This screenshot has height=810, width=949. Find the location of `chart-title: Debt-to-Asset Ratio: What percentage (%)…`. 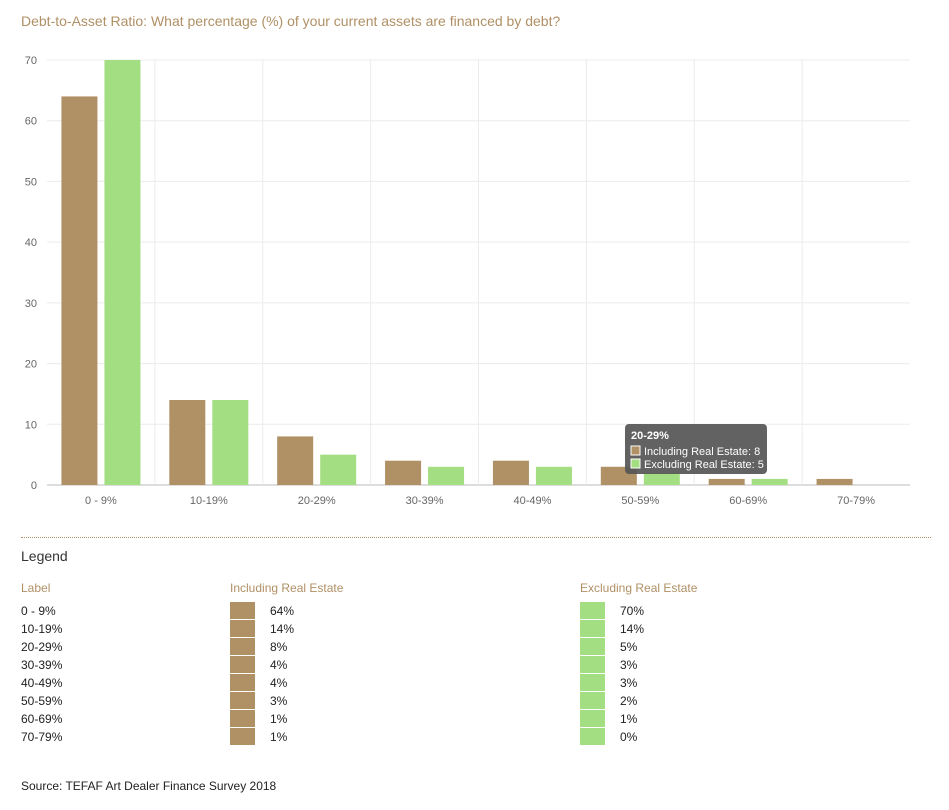

chart-title: Debt-to-Asset Ratio: What percentage (%)… is located at coordinates (291, 21).